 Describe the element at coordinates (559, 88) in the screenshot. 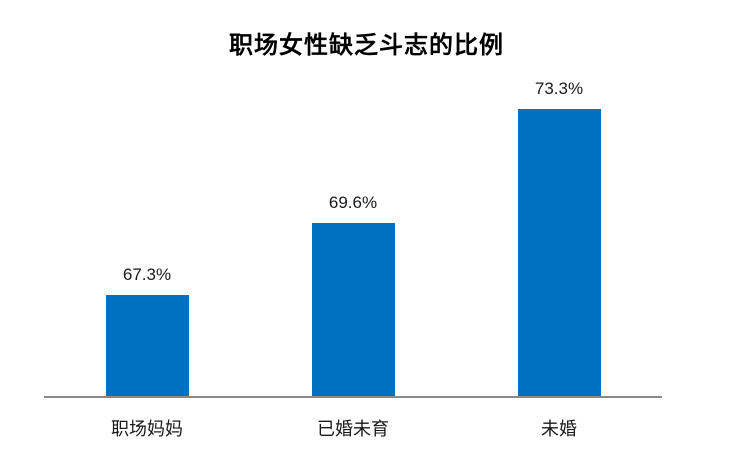

I see `data-label: 73.3%` at that location.